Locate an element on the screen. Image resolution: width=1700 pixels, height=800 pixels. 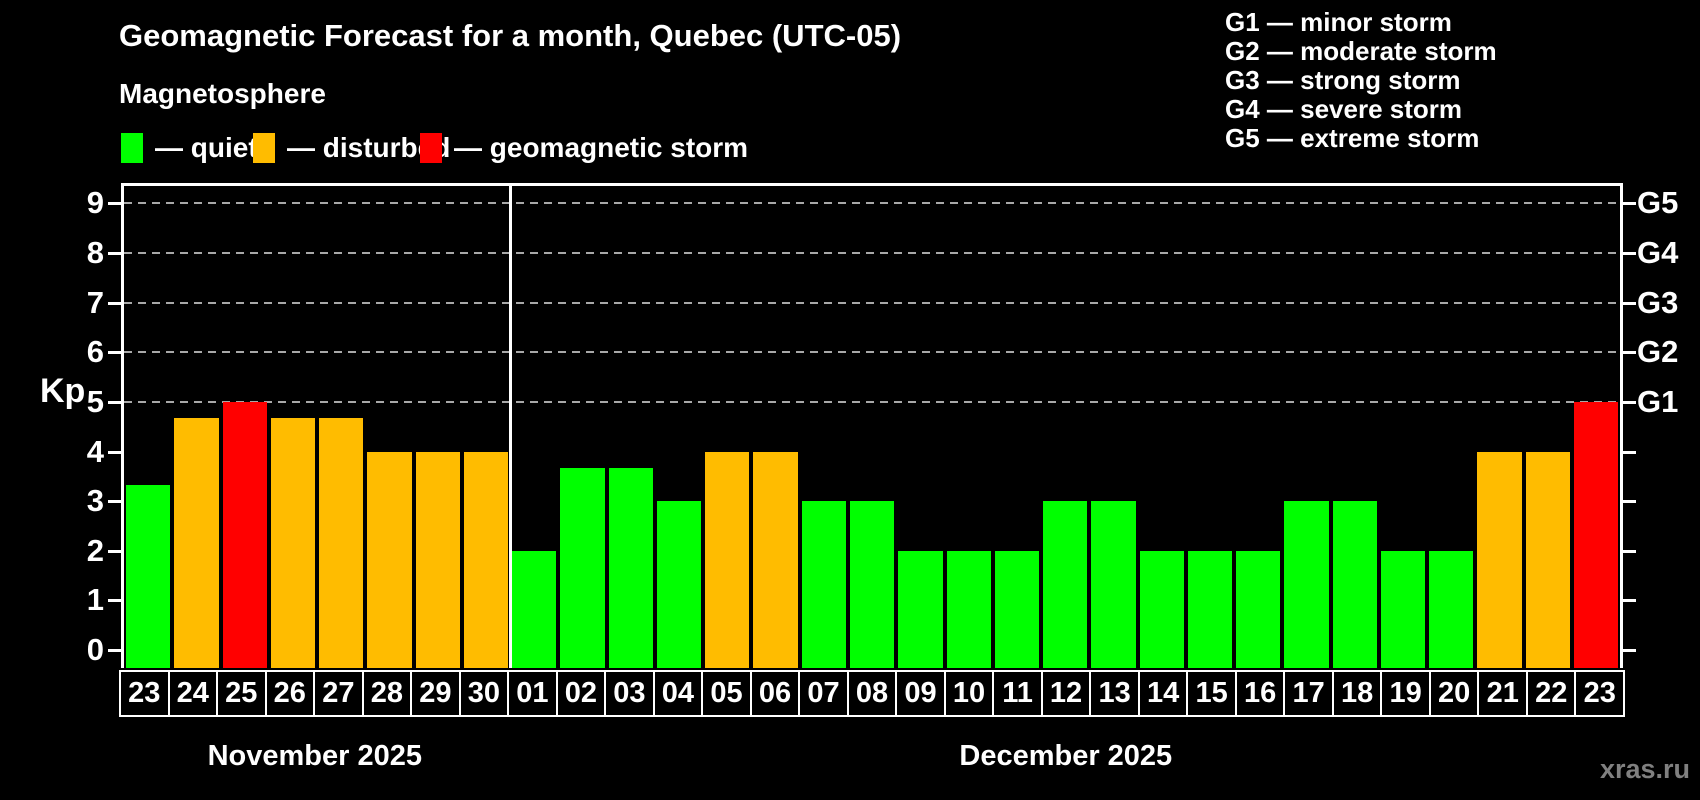
g1-legend-line: G1 — minor storm is located at coordinates (1338, 22).